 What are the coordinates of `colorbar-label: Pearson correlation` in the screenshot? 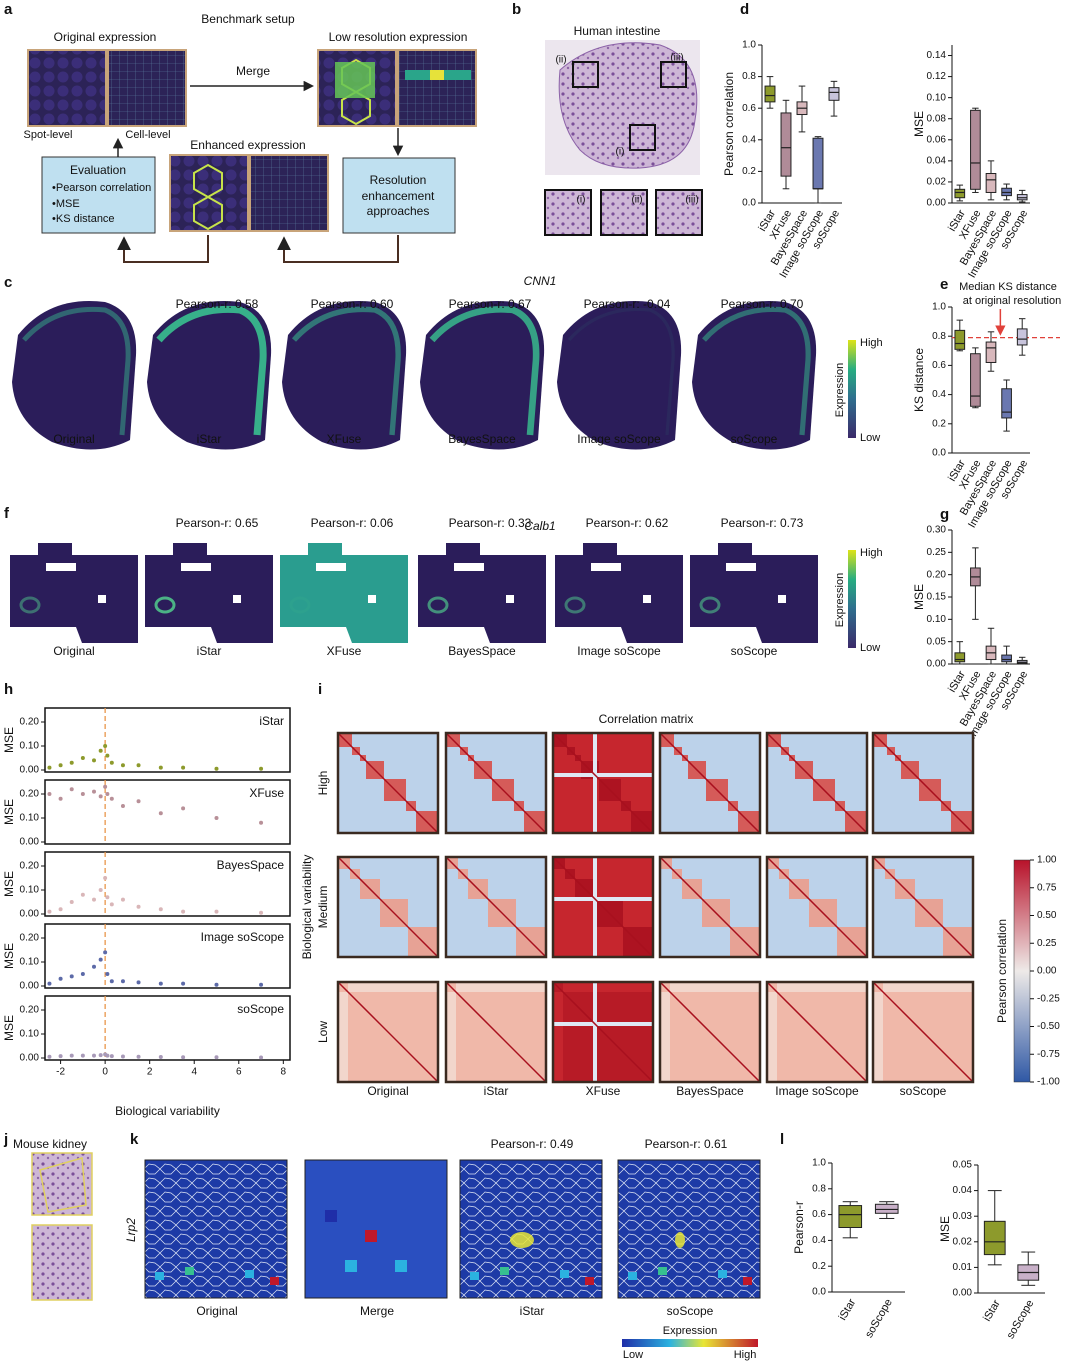 It's located at (1002, 971).